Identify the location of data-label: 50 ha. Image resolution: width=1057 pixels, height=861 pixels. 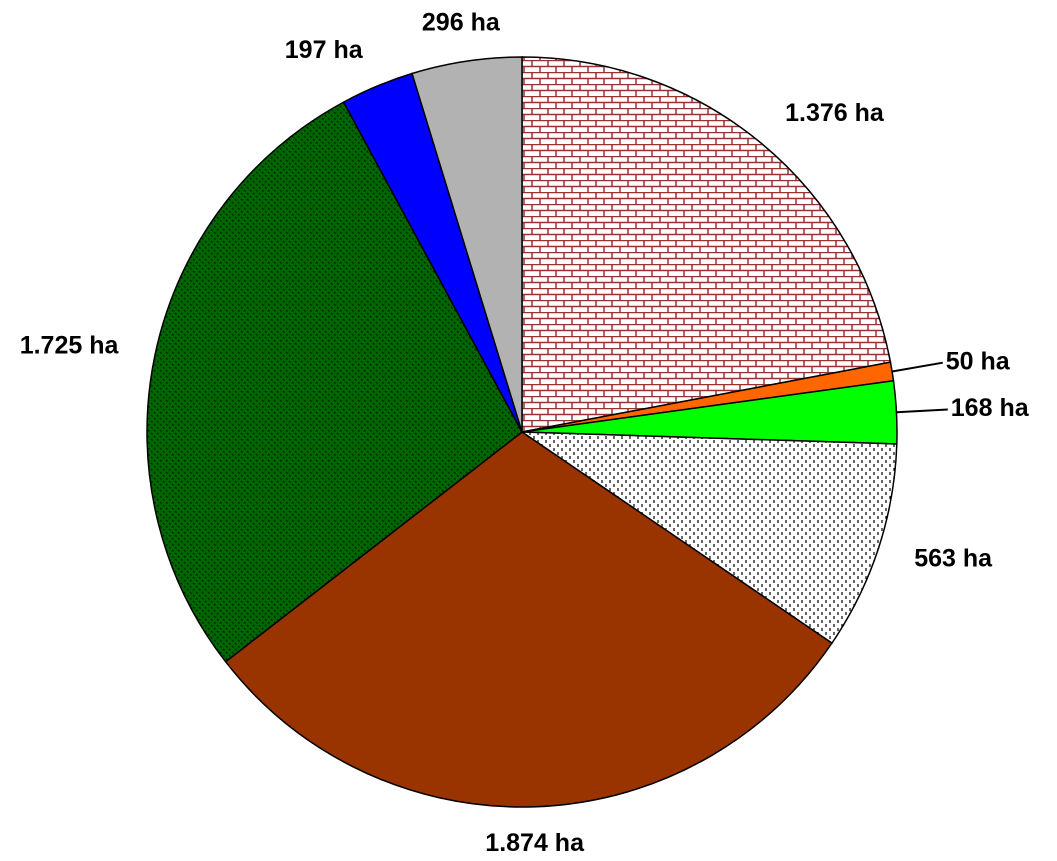
(978, 361).